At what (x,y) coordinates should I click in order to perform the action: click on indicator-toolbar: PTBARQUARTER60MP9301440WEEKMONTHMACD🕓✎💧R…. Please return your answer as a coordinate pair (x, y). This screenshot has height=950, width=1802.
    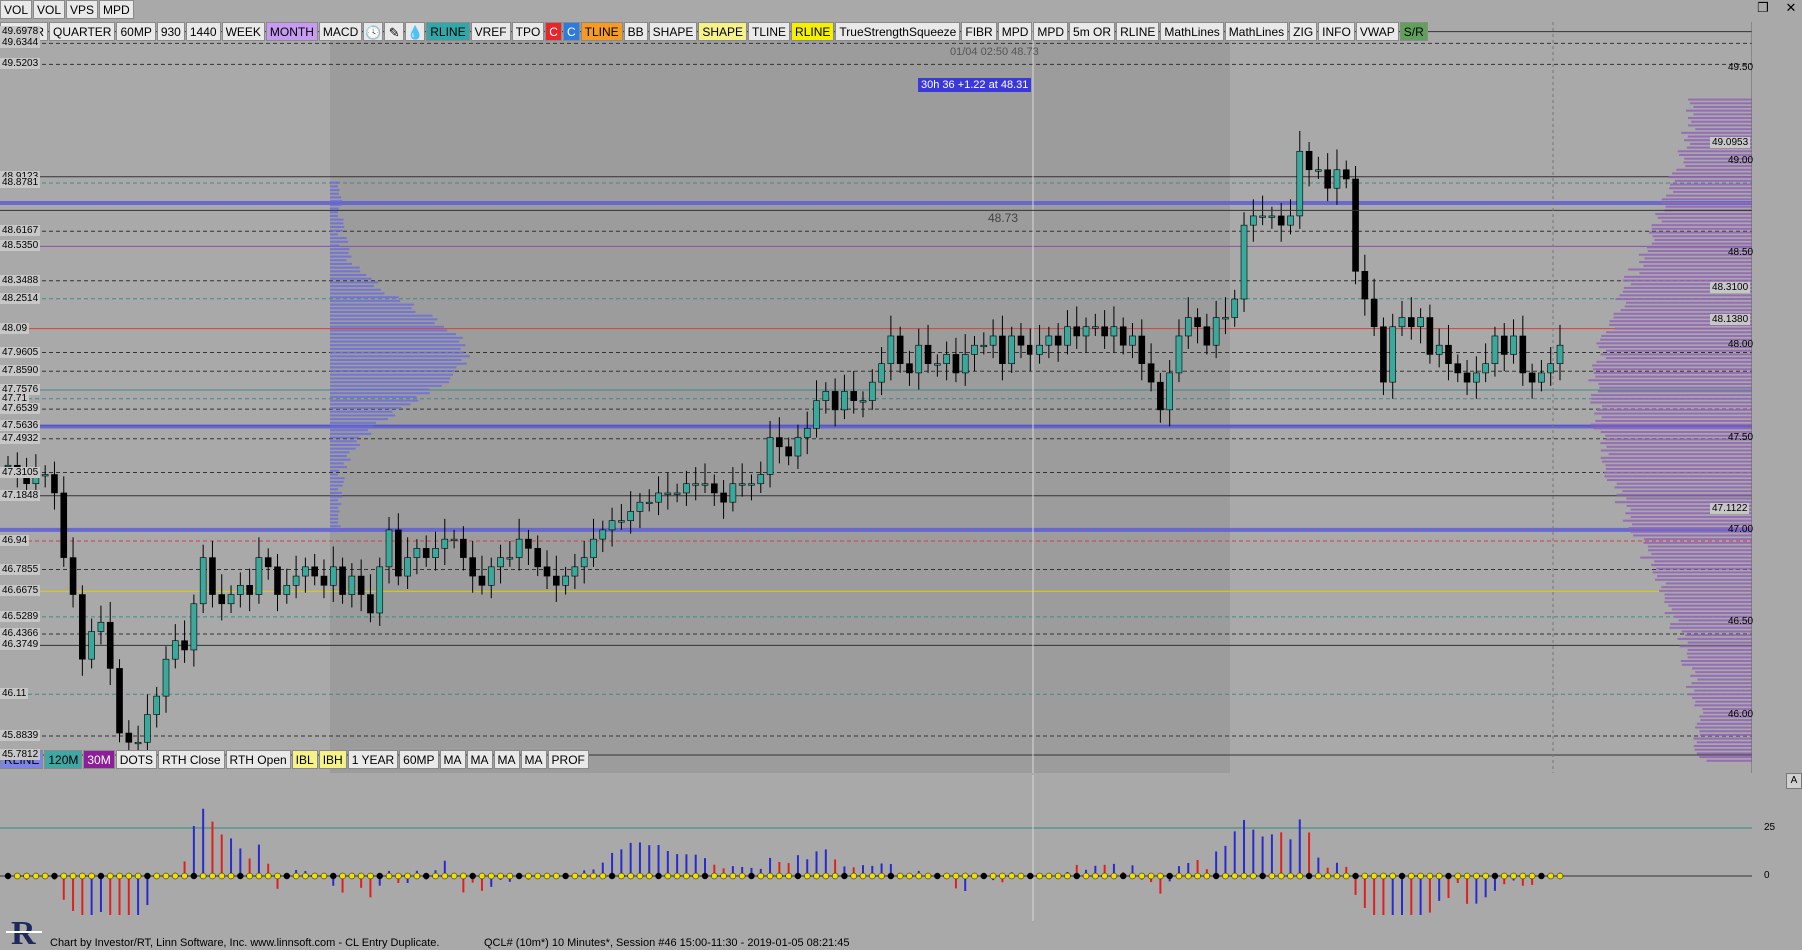
    Looking at the image, I should click on (714, 32).